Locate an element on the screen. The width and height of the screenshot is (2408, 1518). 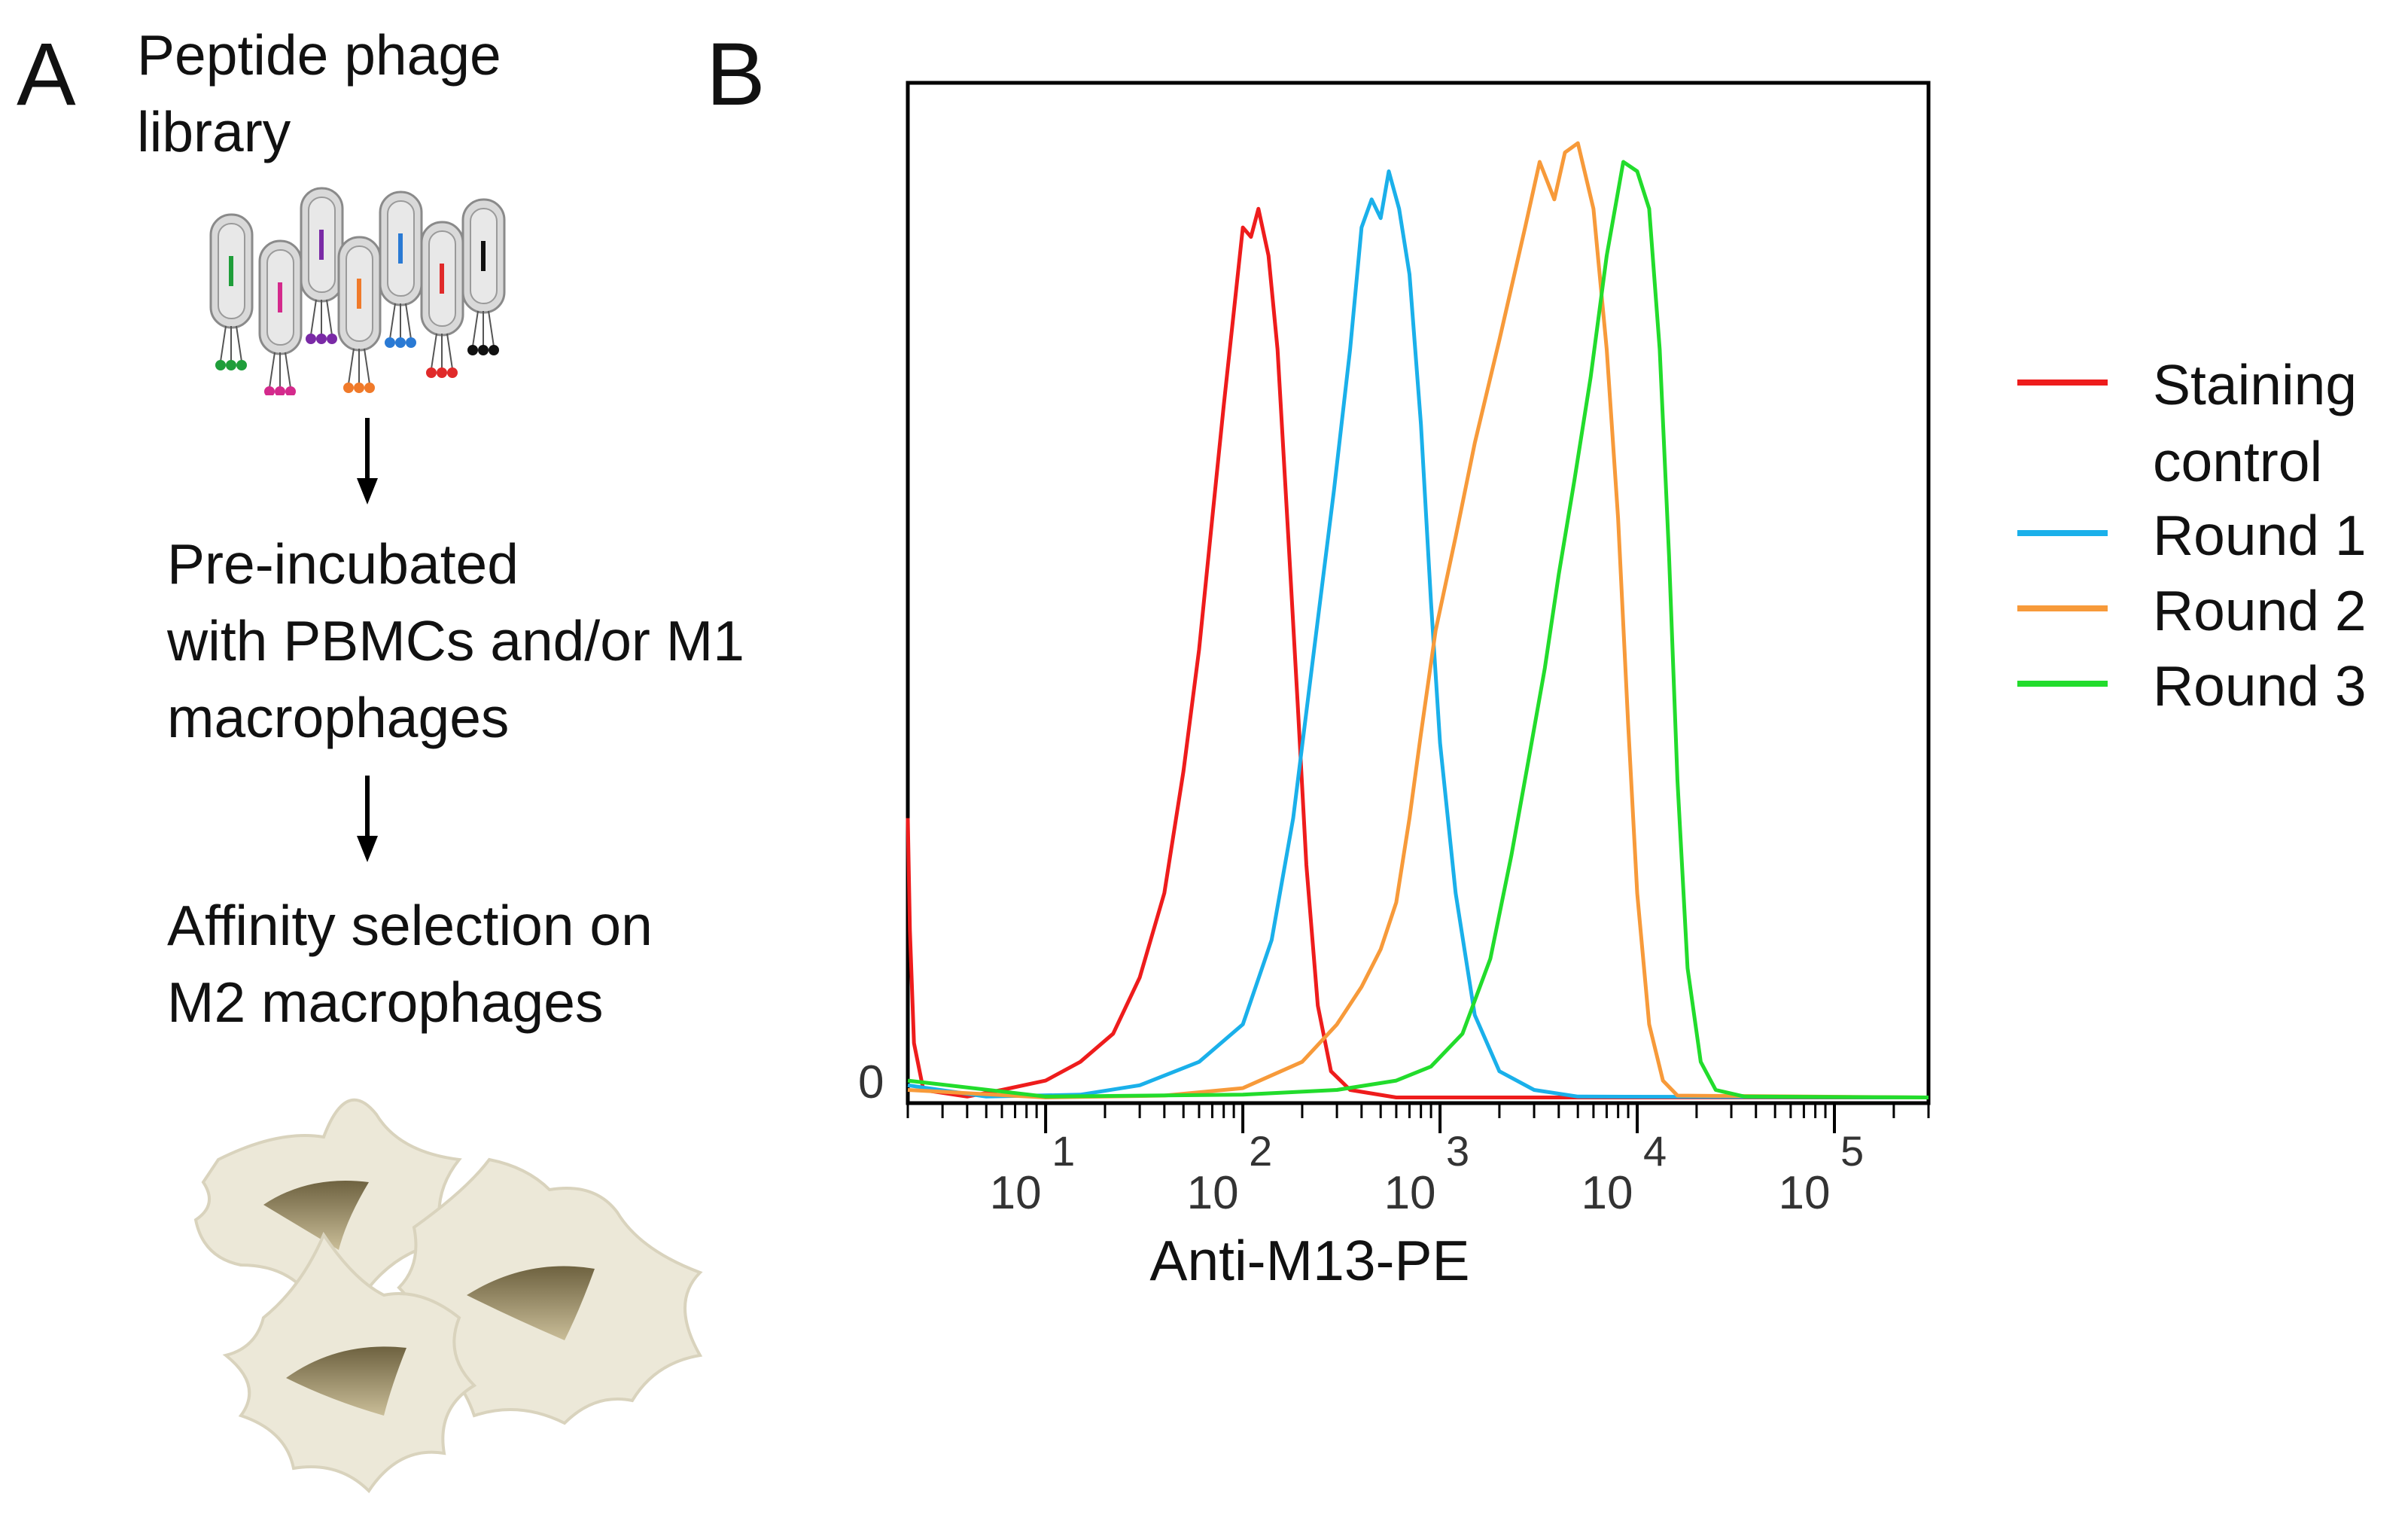
legend-label: Staining control is located at coordinates (2255, 423).